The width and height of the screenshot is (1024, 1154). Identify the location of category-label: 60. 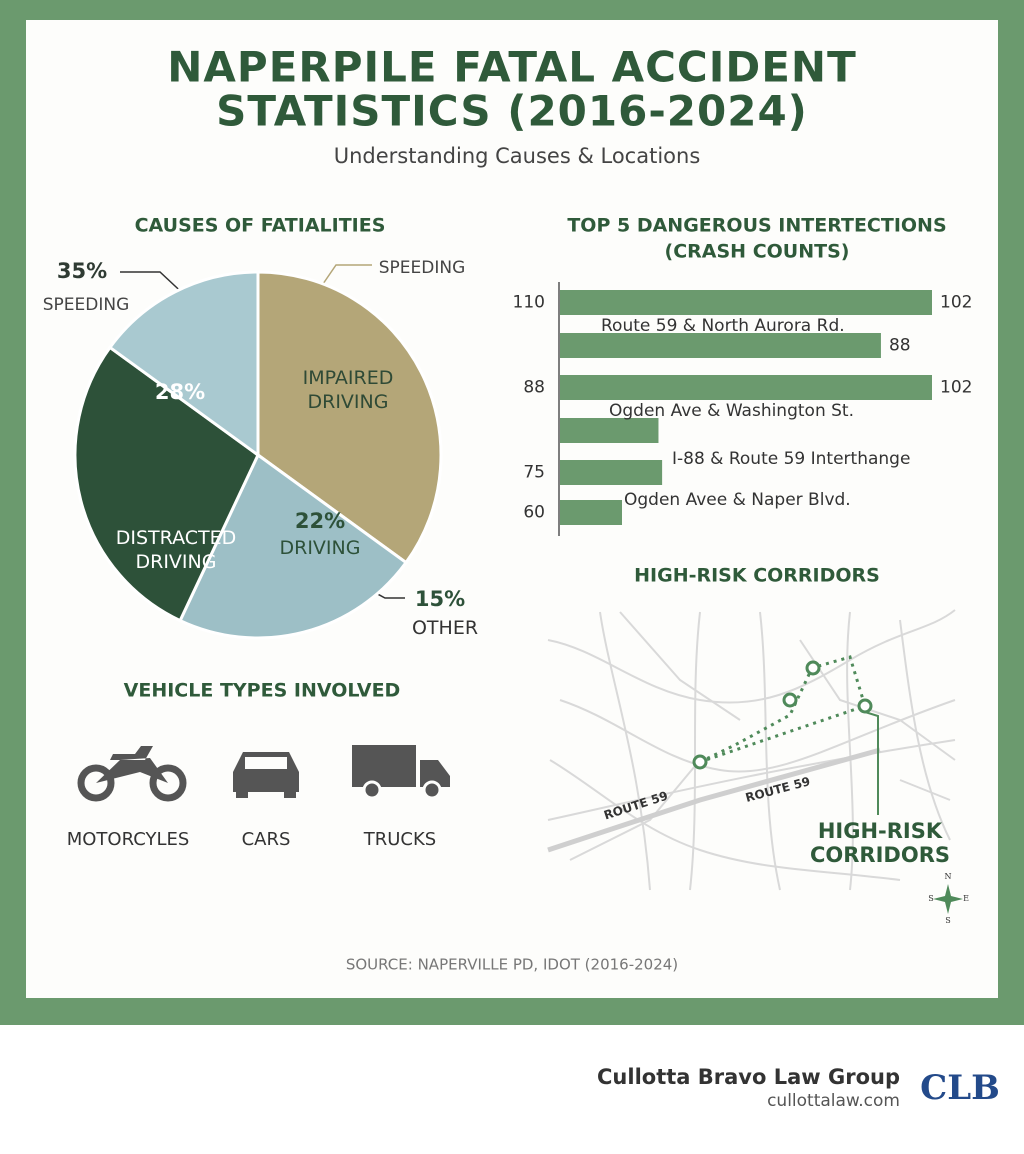
(534, 513).